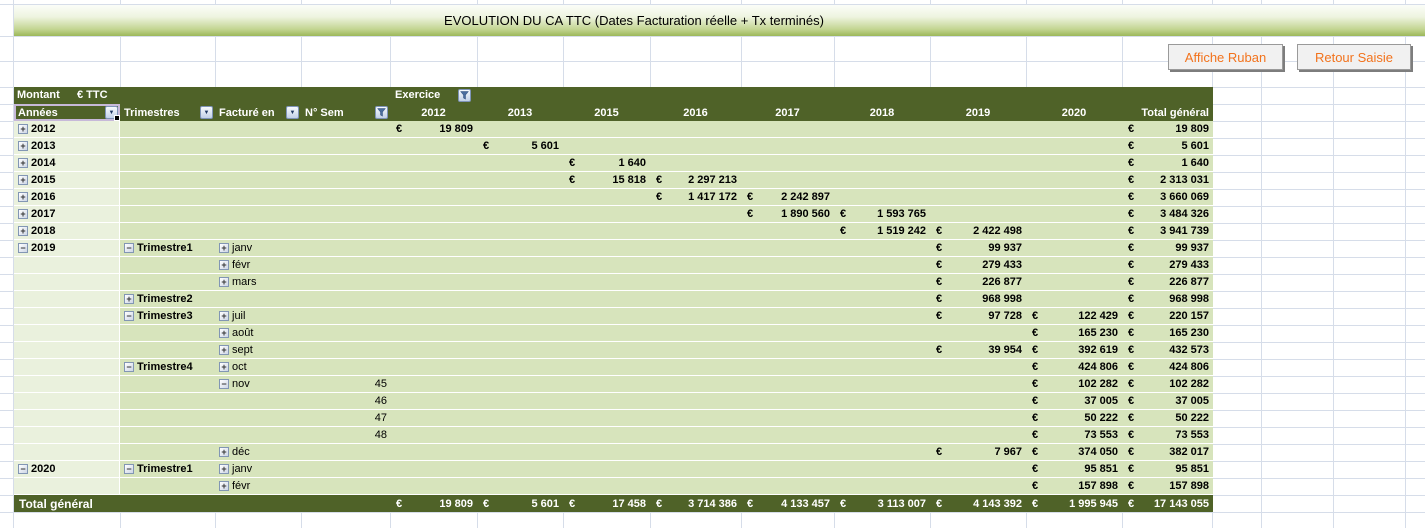  What do you see at coordinates (345, 384) in the screenshot?
I see `sem-cell: 45` at bounding box center [345, 384].